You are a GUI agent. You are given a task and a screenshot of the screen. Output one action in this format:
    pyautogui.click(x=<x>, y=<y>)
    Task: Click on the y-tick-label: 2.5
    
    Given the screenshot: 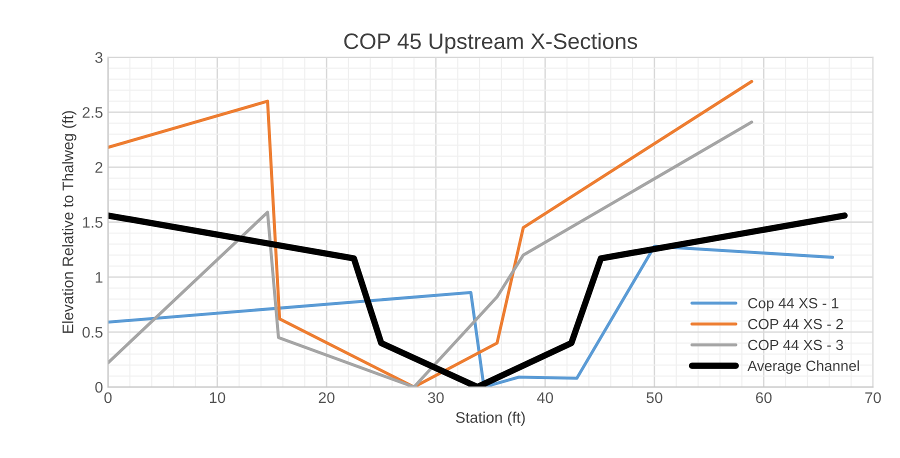 What is the action you would take?
    pyautogui.click(x=92, y=112)
    